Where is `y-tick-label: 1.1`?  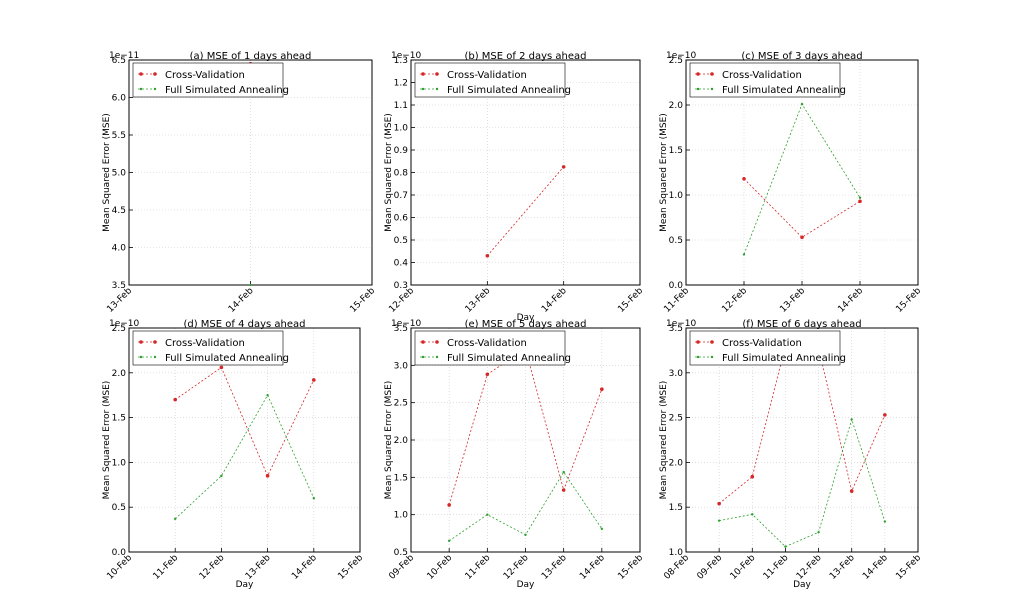 y-tick-label: 1.1 is located at coordinates (401, 106).